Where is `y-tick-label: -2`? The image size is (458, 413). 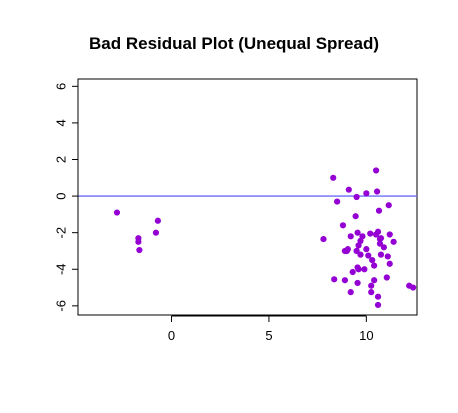
y-tick-label: -2 is located at coordinates (61, 233).